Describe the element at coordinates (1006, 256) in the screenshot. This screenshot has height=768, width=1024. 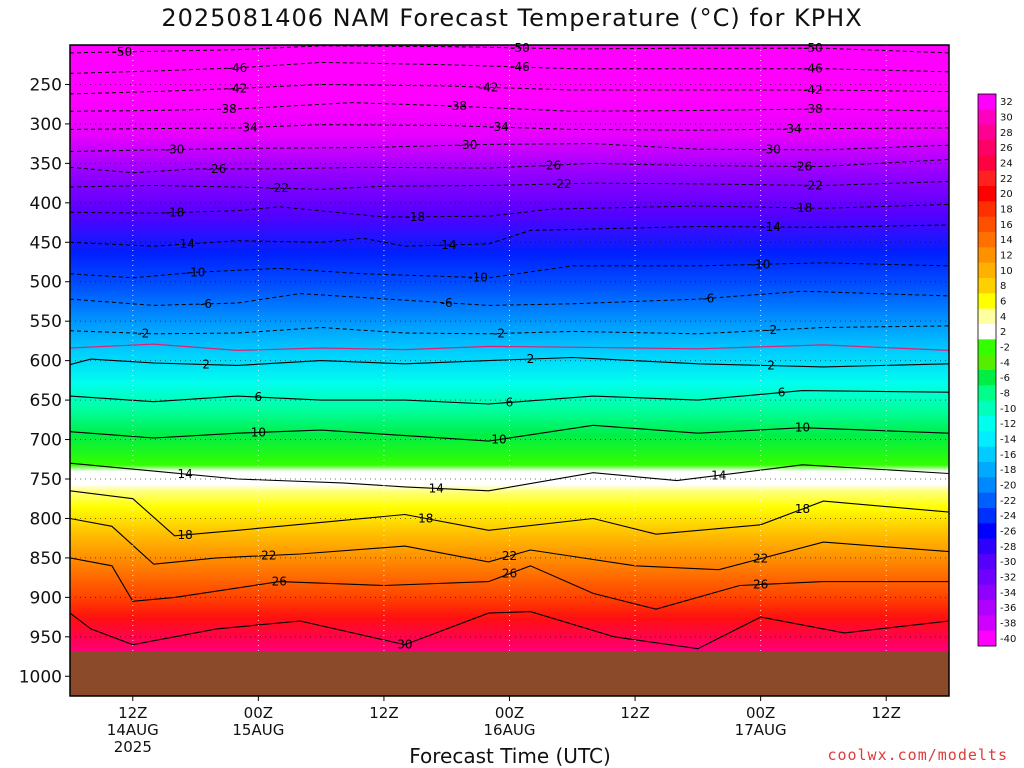
I see `colorbar-label: 12` at that location.